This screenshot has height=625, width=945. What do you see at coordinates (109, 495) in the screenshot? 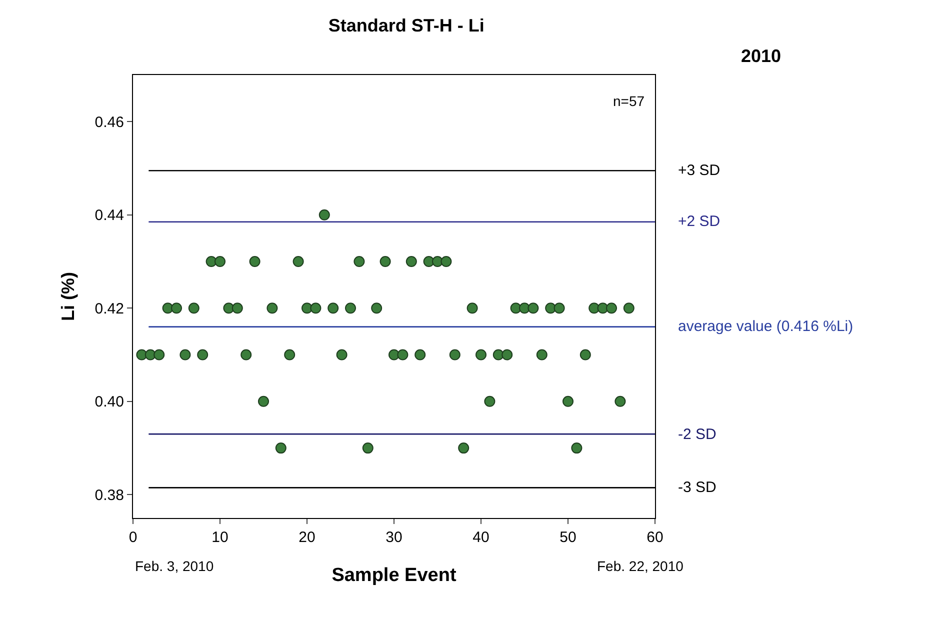
I see `y-tick-label: 0.38` at bounding box center [109, 495].